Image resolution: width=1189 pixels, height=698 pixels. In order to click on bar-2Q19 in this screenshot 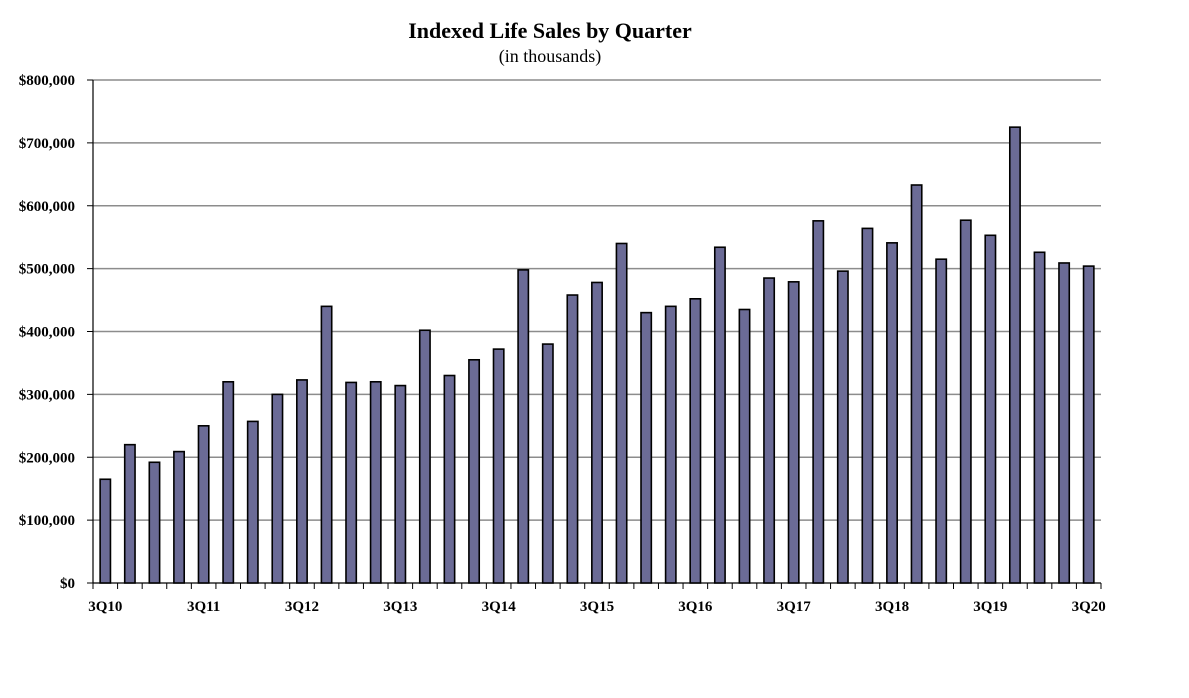, I will do `click(965, 401)`.